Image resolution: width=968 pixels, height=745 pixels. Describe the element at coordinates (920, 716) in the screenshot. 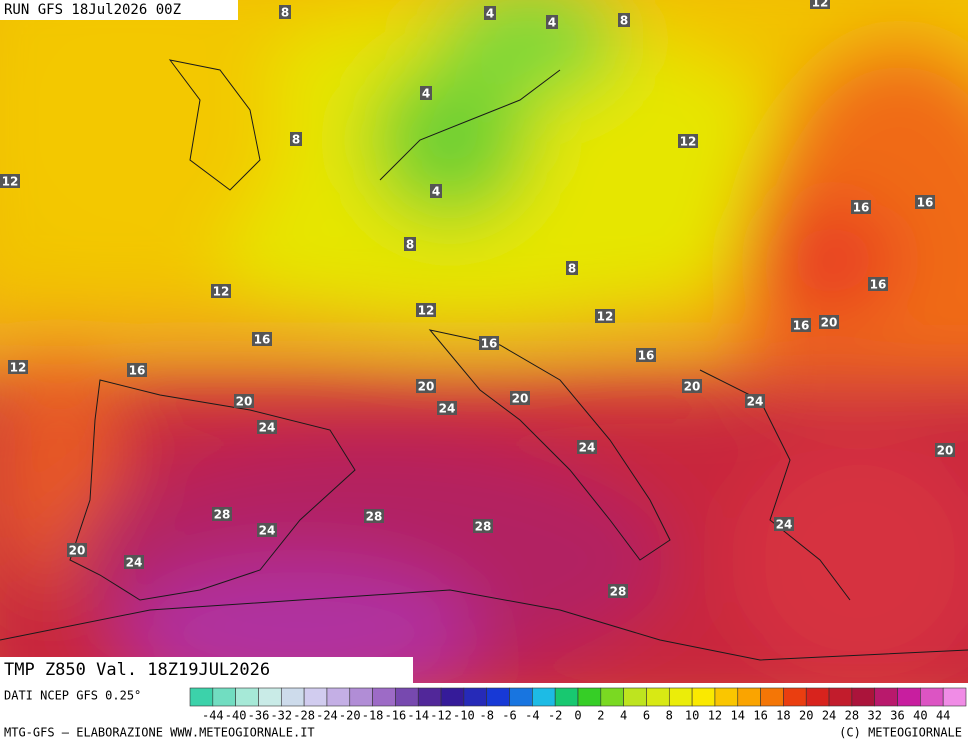

I see `color-bar-label: 40` at that location.